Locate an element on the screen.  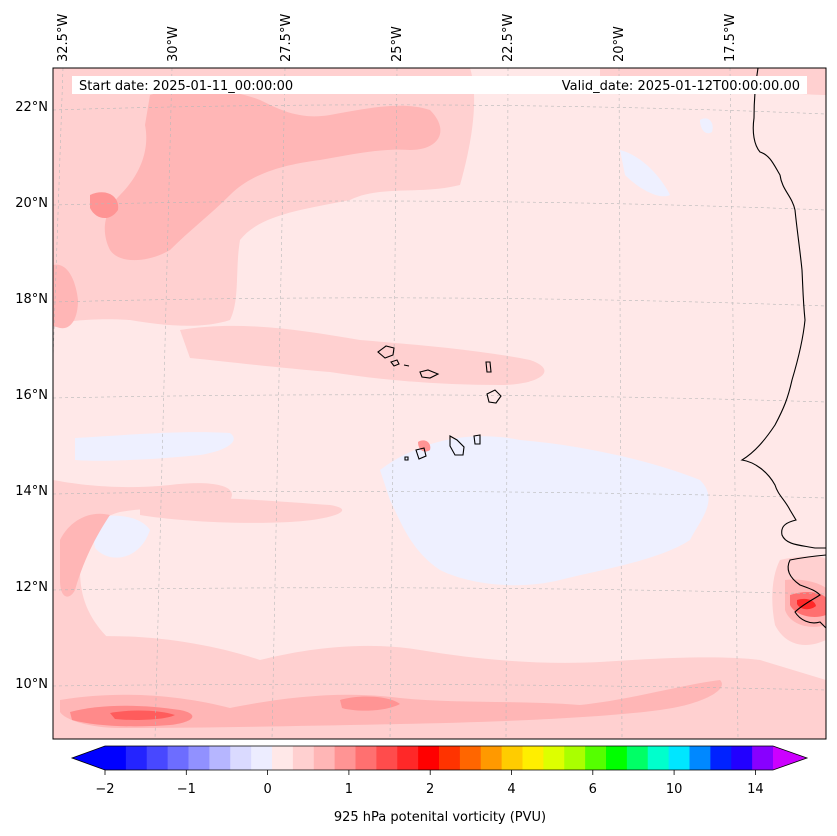
pv-region-south-core-inner is located at coordinates (142, 715).